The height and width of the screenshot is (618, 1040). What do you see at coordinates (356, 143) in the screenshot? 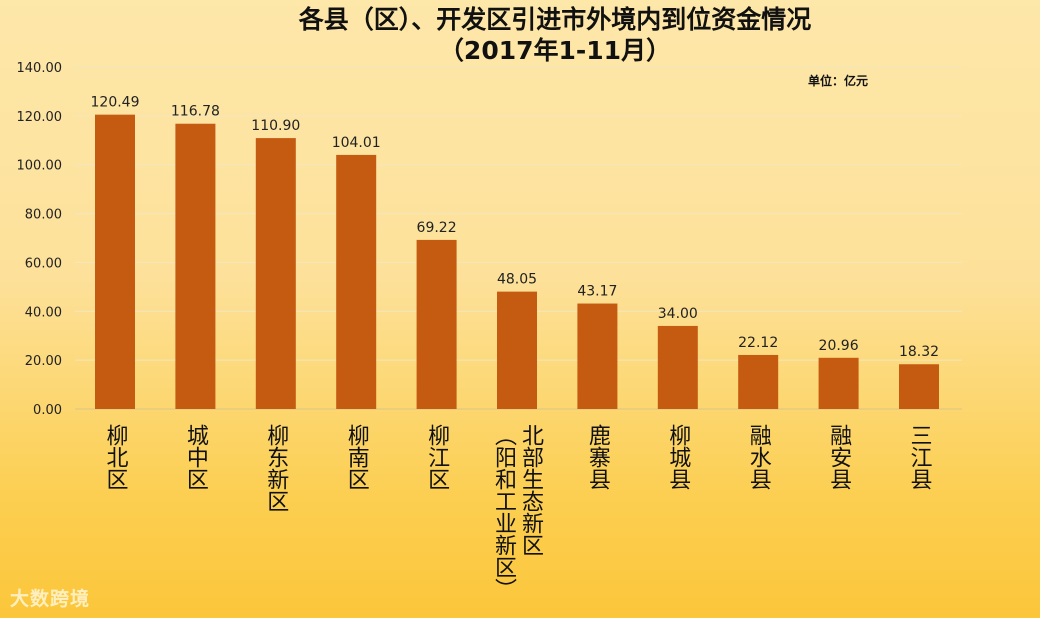
I see `data-label: 104.01` at bounding box center [356, 143].